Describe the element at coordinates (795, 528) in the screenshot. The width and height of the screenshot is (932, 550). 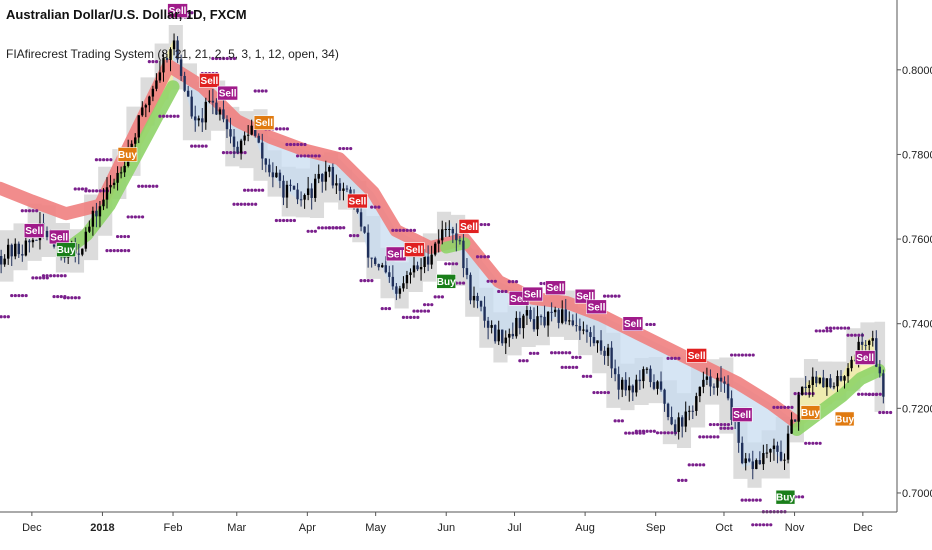
I see `x-tick-label: Nov` at that location.